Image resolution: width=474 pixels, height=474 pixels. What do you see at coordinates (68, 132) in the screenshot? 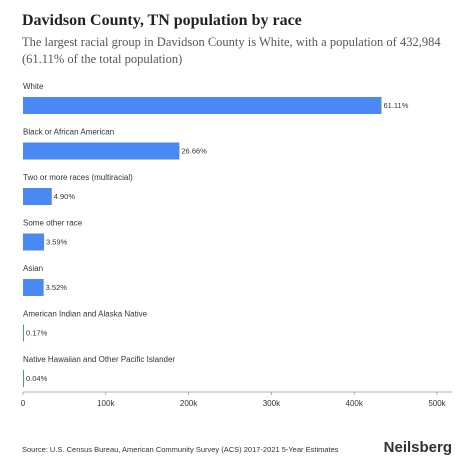
I see `category-label: Black or African American` at bounding box center [68, 132].